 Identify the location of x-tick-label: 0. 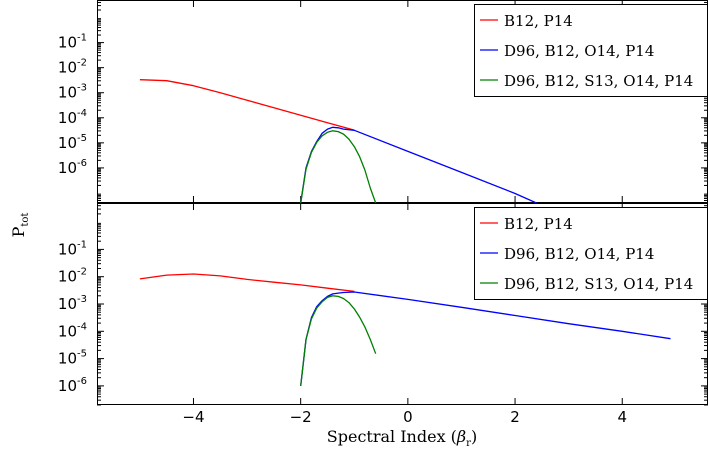
(408, 417).